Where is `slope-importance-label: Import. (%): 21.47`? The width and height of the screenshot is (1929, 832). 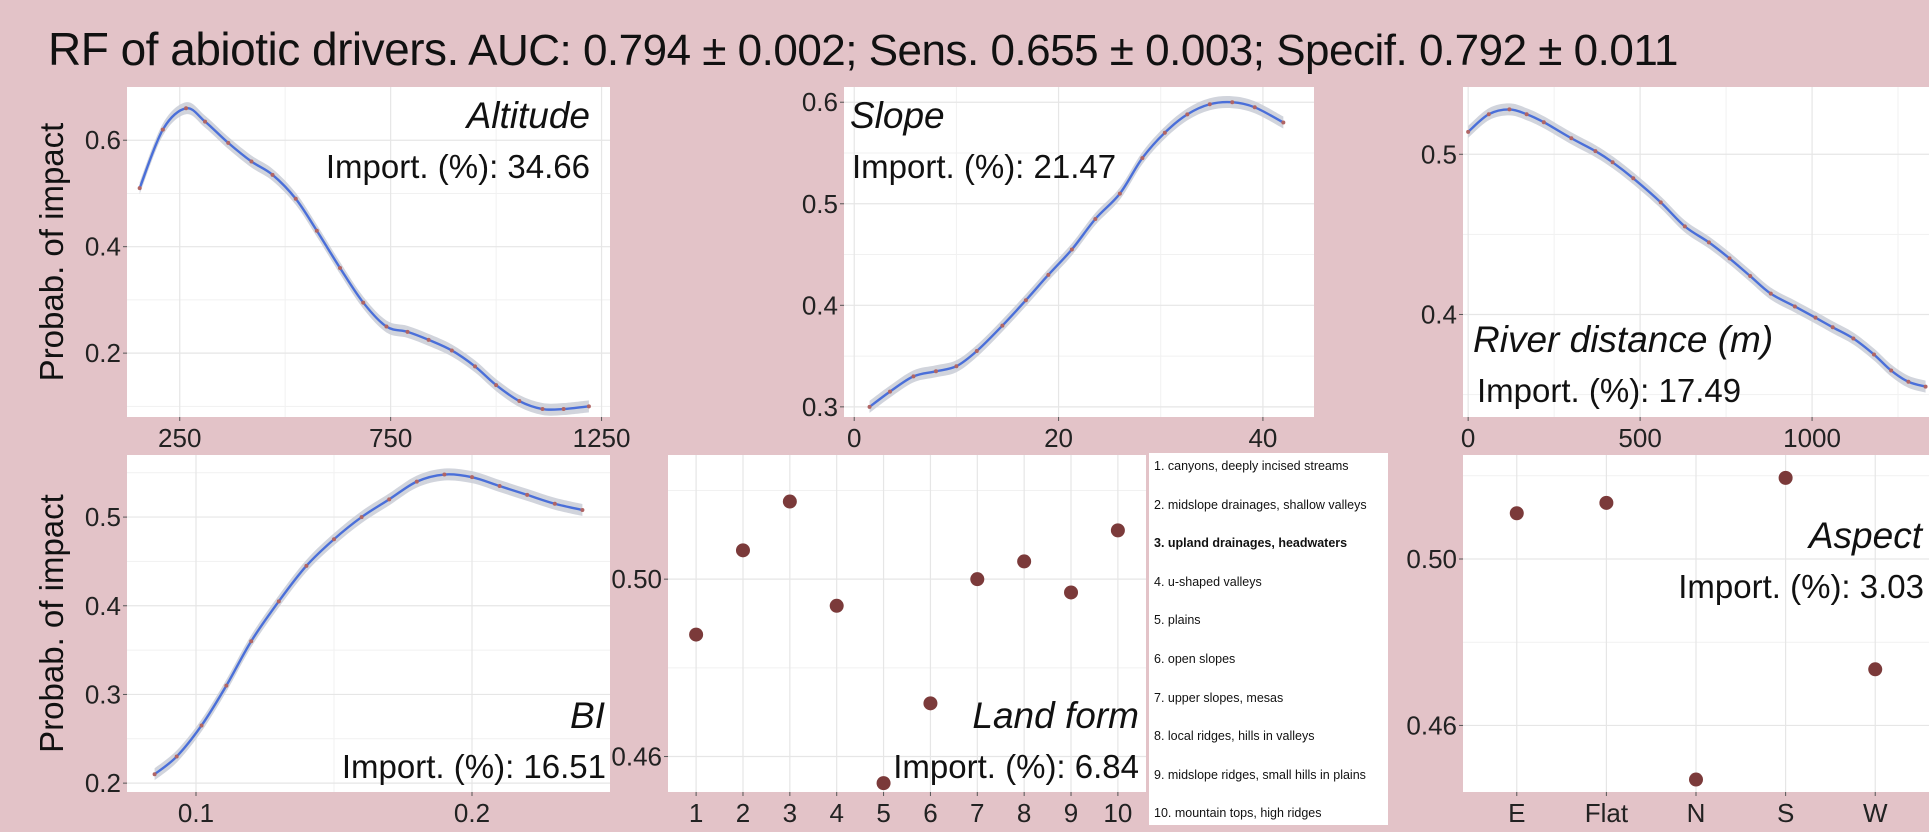
slope-importance-label: Import. (%): 21.47 is located at coordinates (984, 166).